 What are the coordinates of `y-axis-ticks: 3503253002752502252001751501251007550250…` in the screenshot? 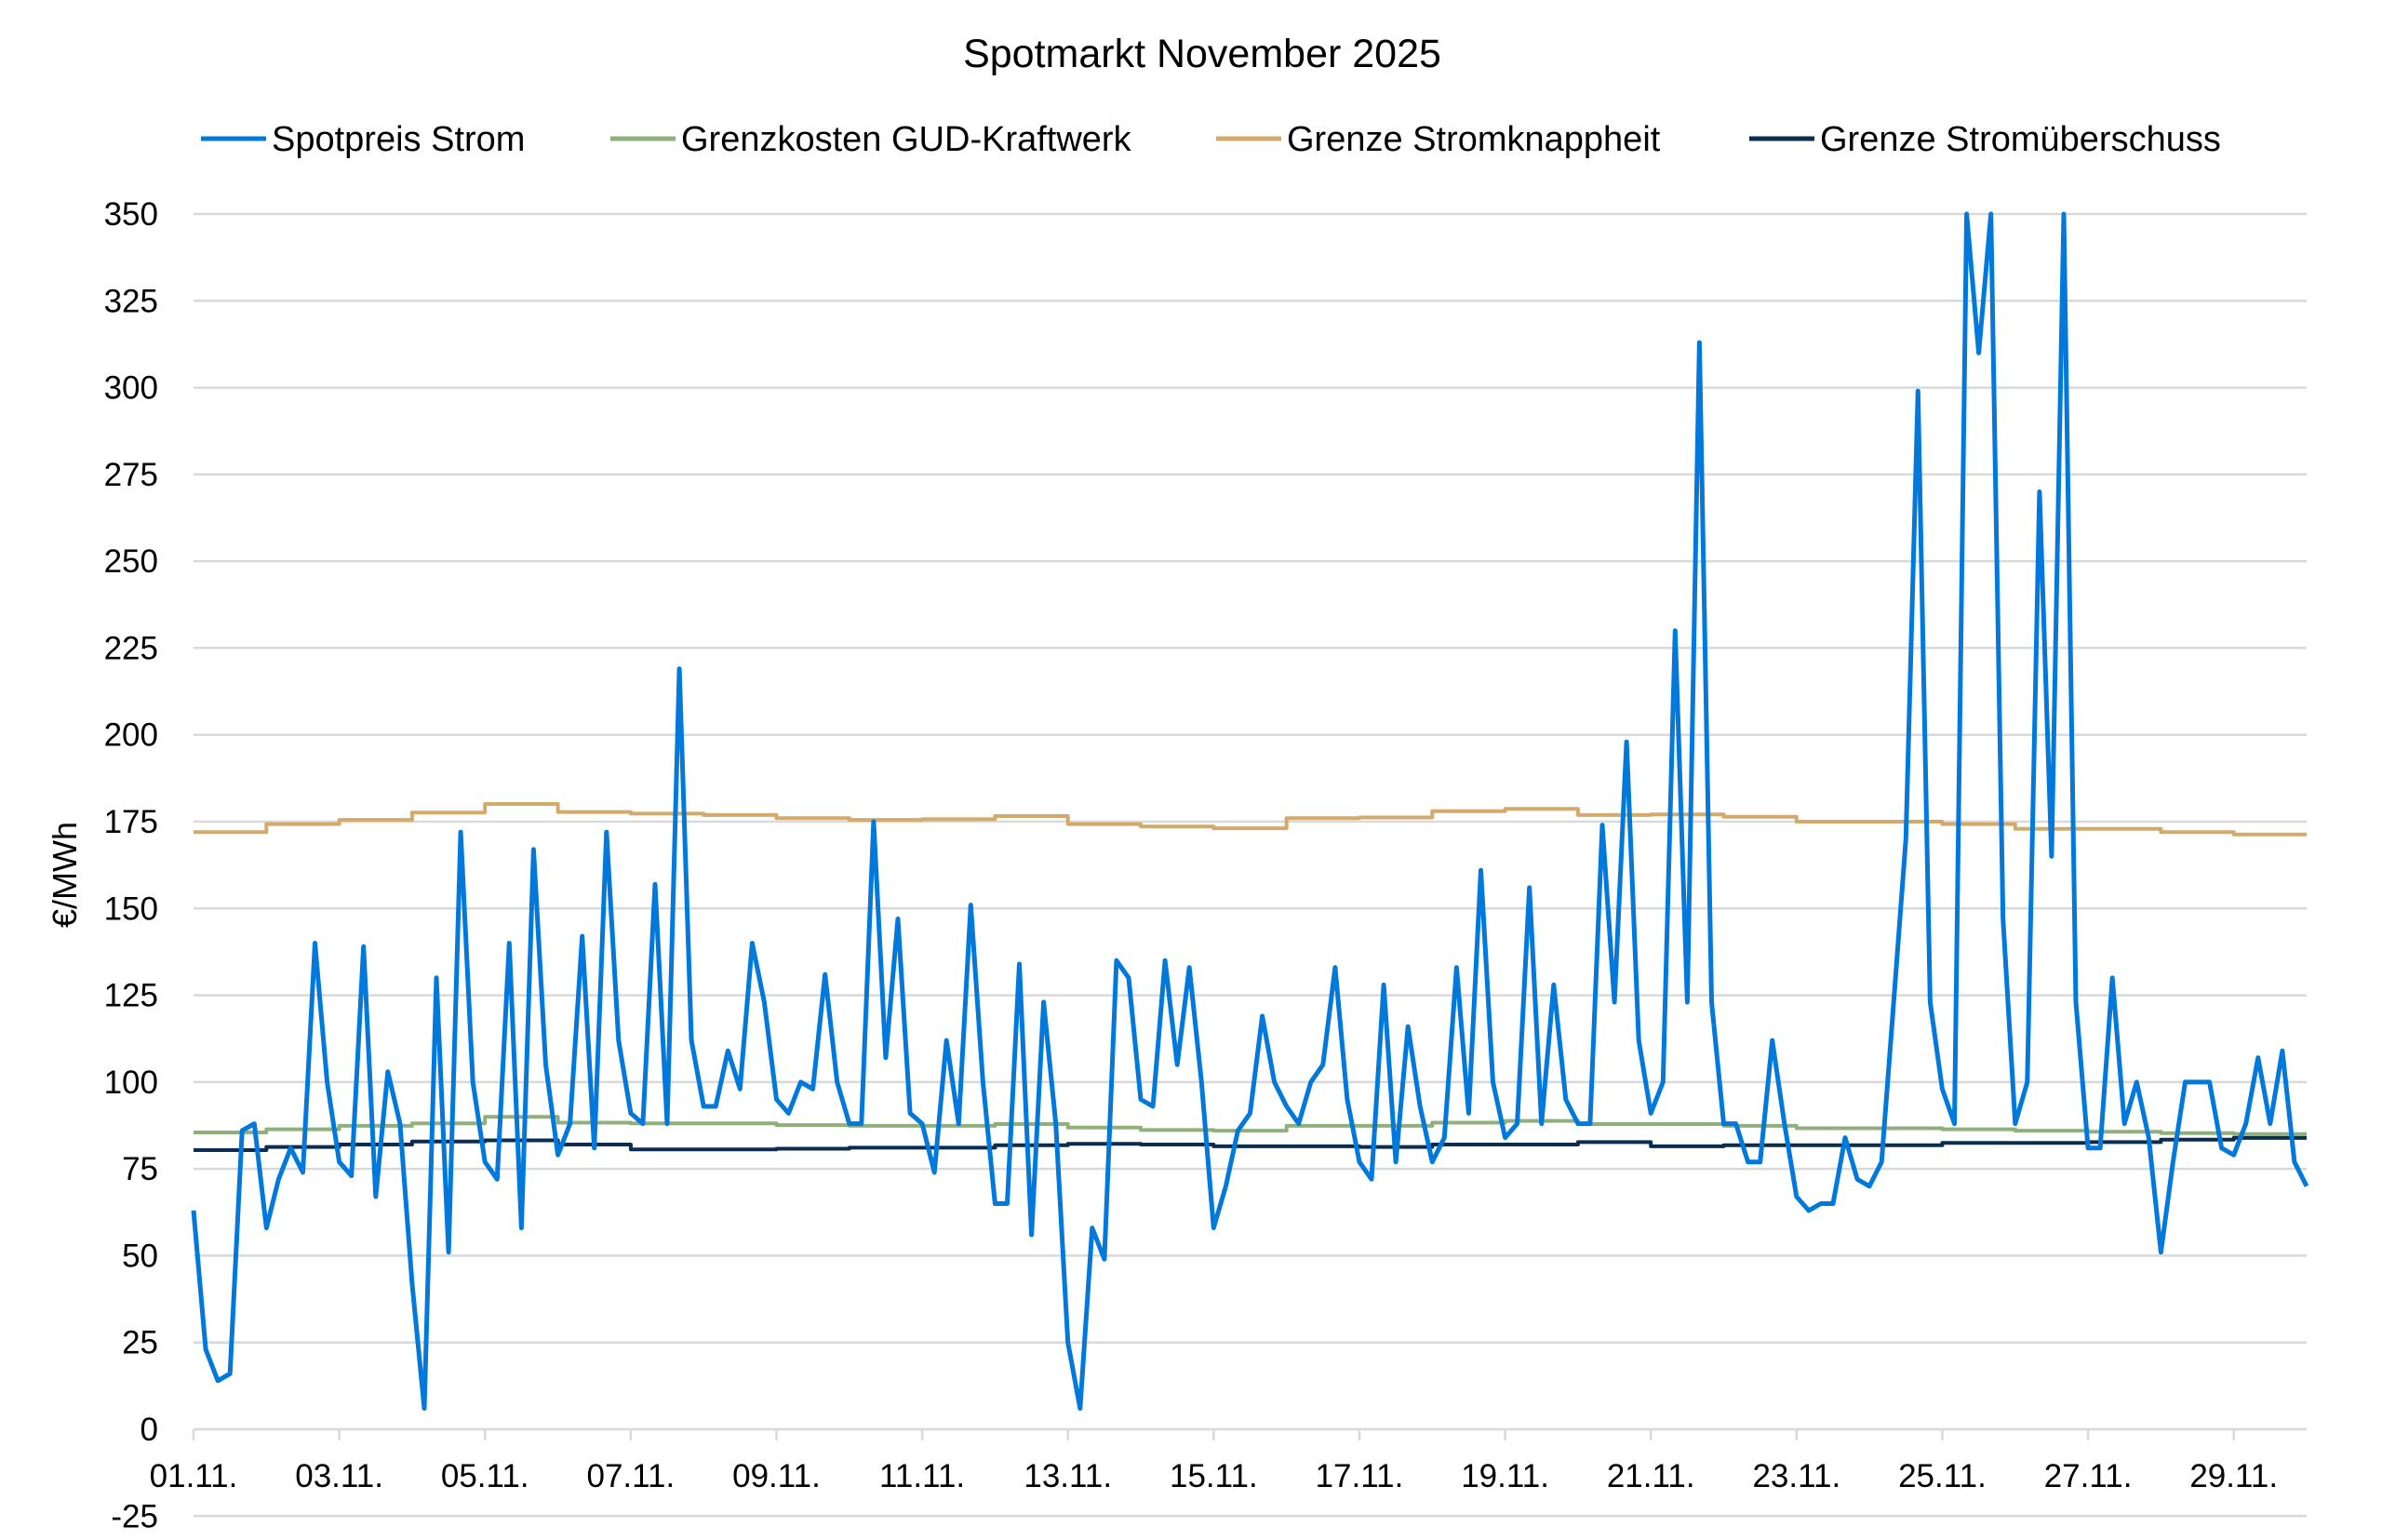 It's located at (131, 865).